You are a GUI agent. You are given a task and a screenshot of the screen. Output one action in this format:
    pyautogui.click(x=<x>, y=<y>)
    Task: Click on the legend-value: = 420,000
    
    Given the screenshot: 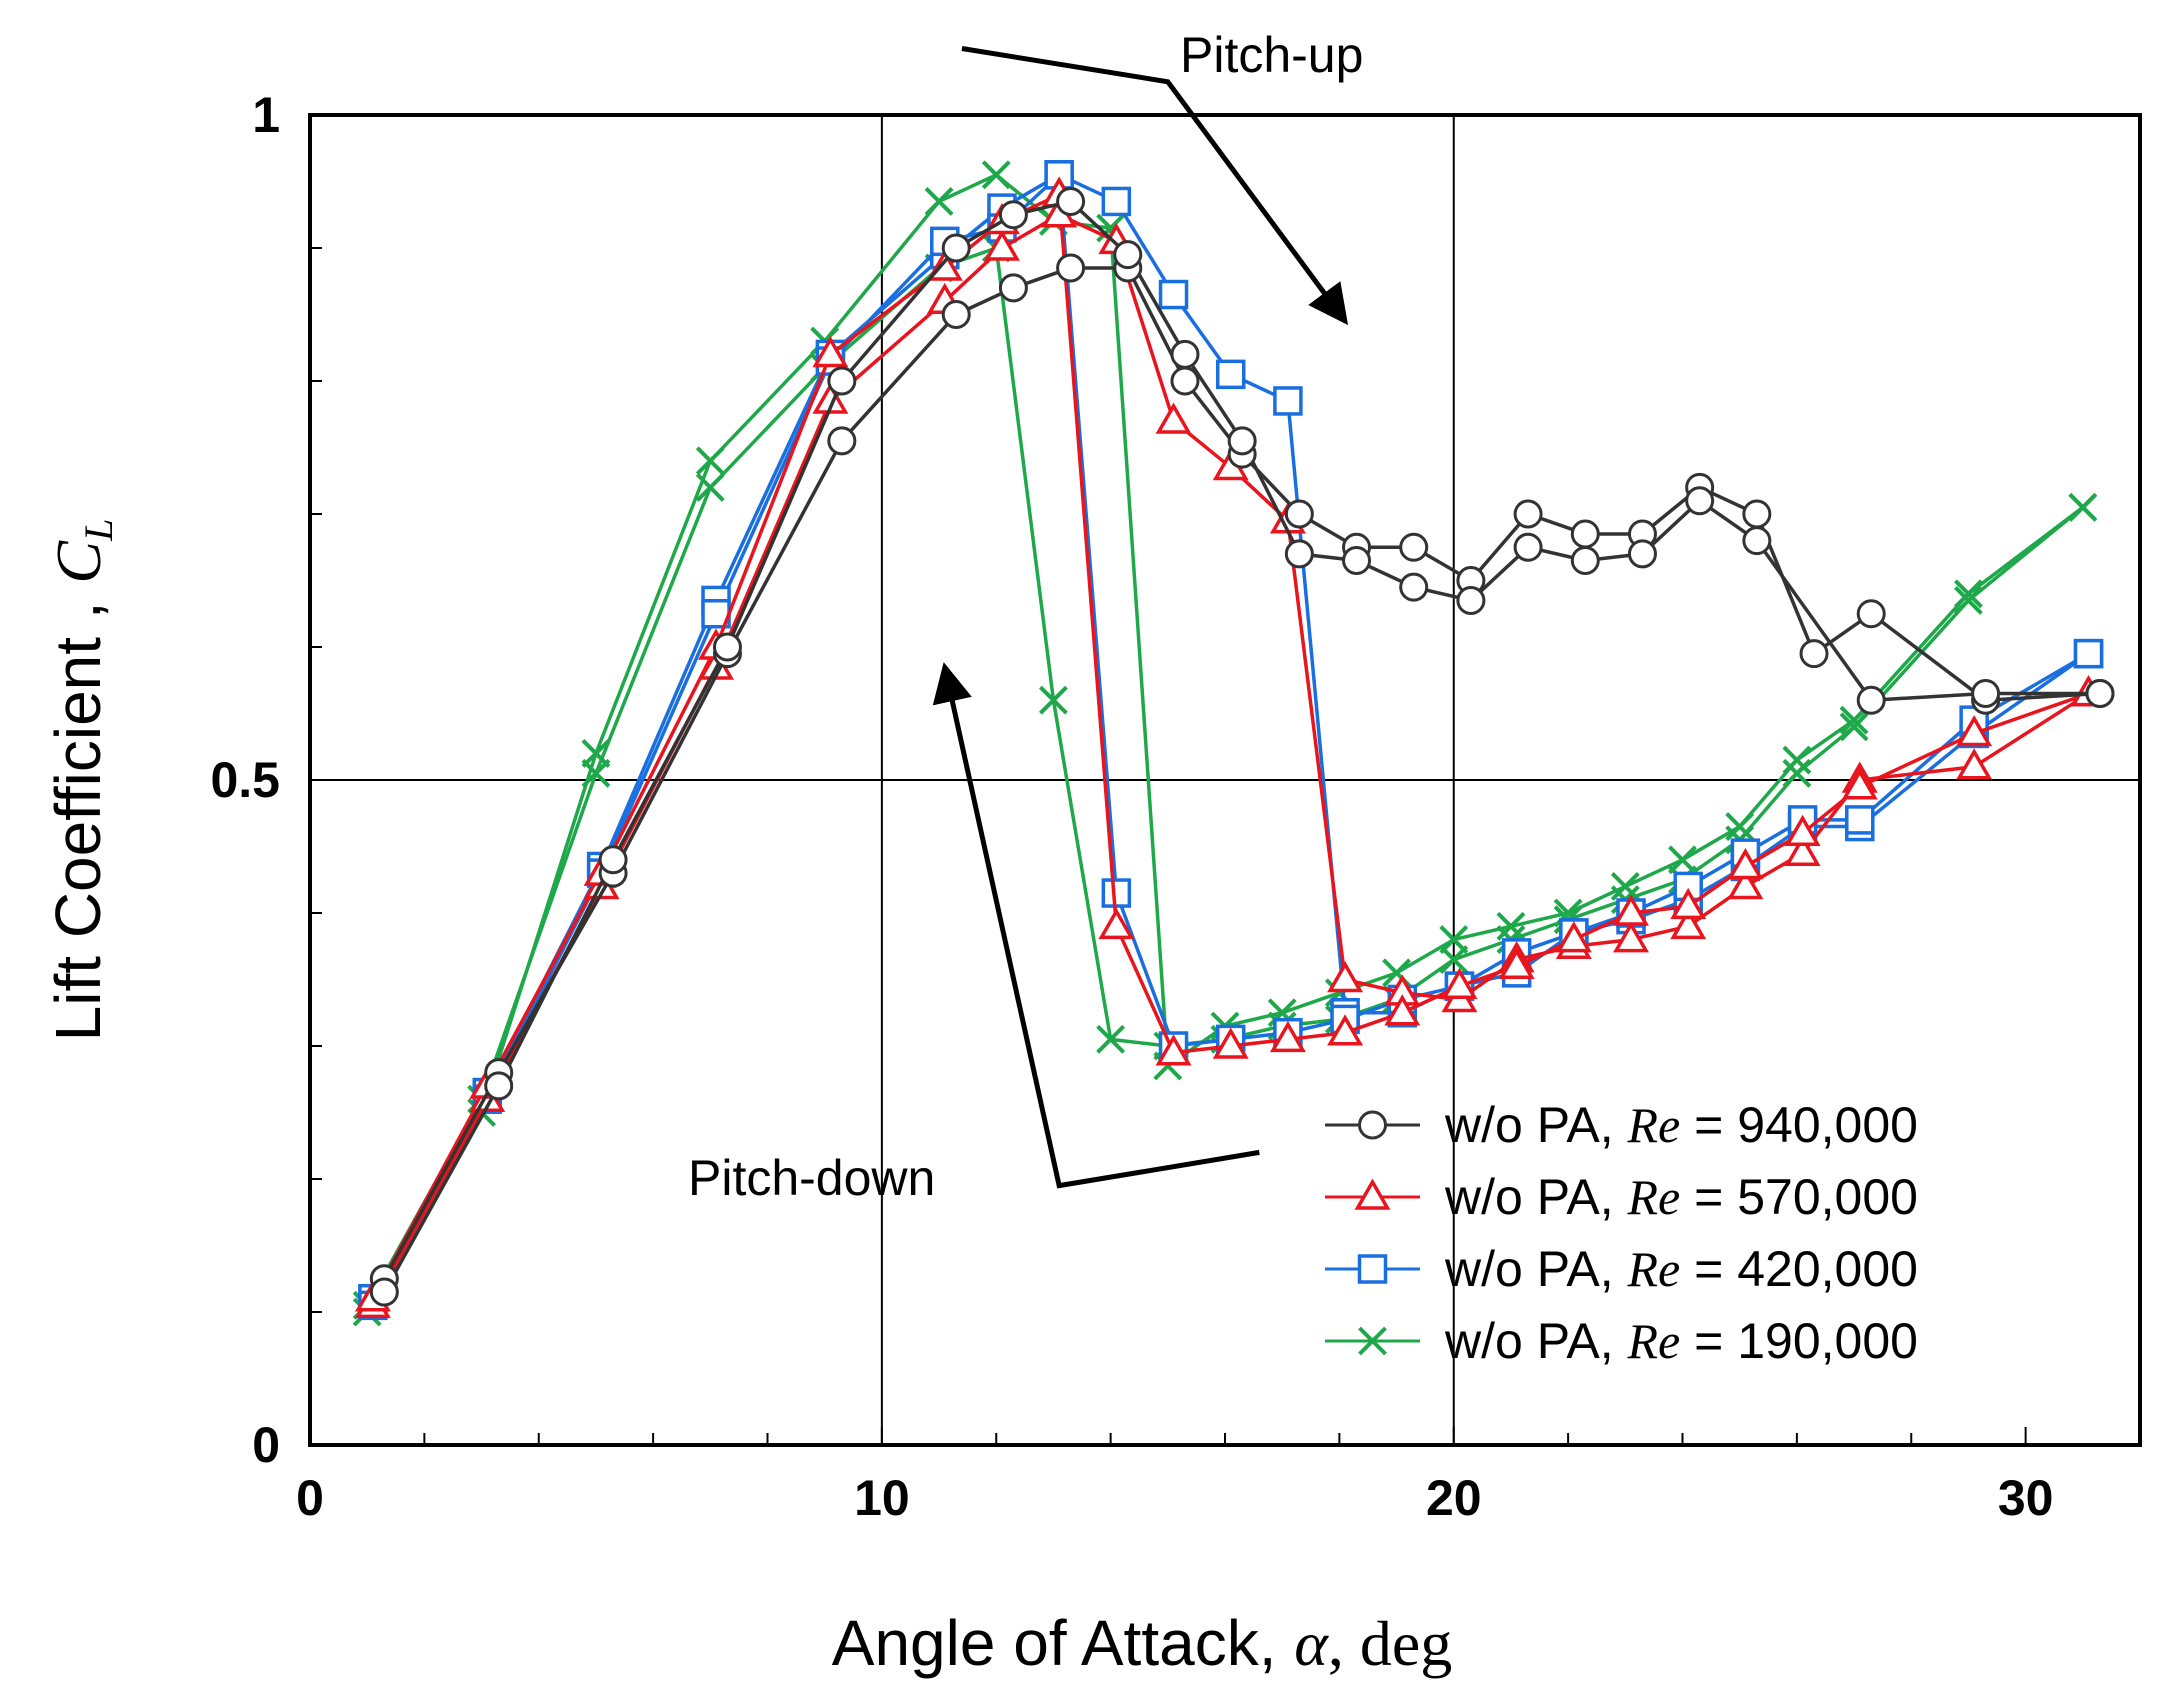 What is the action you would take?
    pyautogui.click(x=1799, y=1269)
    